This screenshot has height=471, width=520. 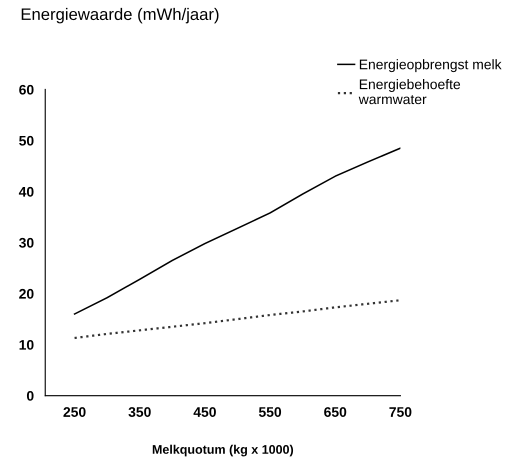 What do you see at coordinates (236, 319) in the screenshot?
I see `line-series` at bounding box center [236, 319].